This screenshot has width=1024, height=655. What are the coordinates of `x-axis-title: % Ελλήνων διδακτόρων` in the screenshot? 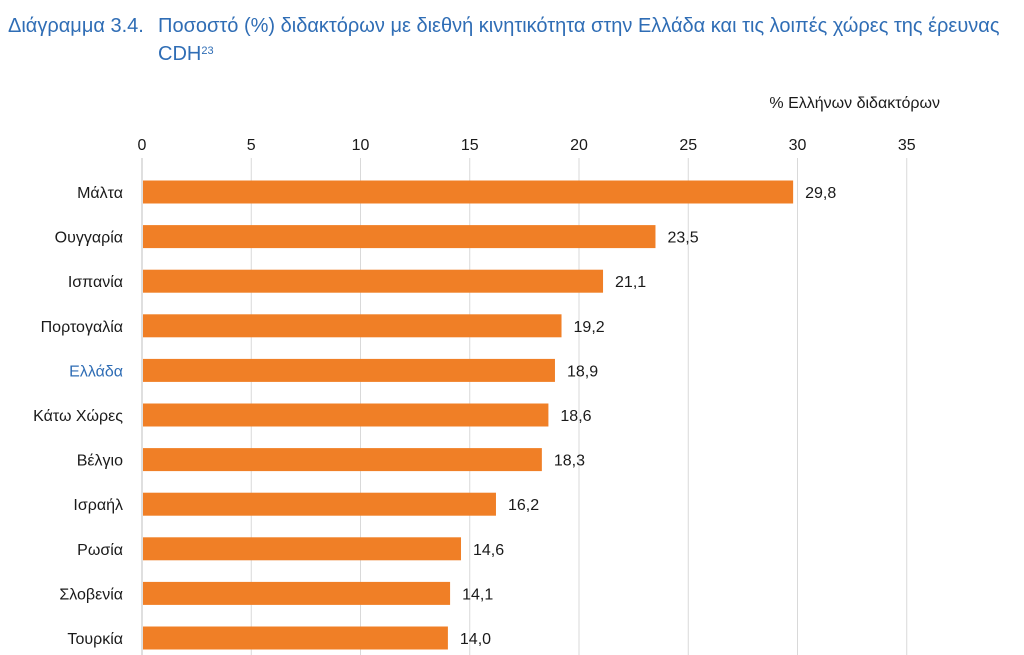 It's located at (854, 103).